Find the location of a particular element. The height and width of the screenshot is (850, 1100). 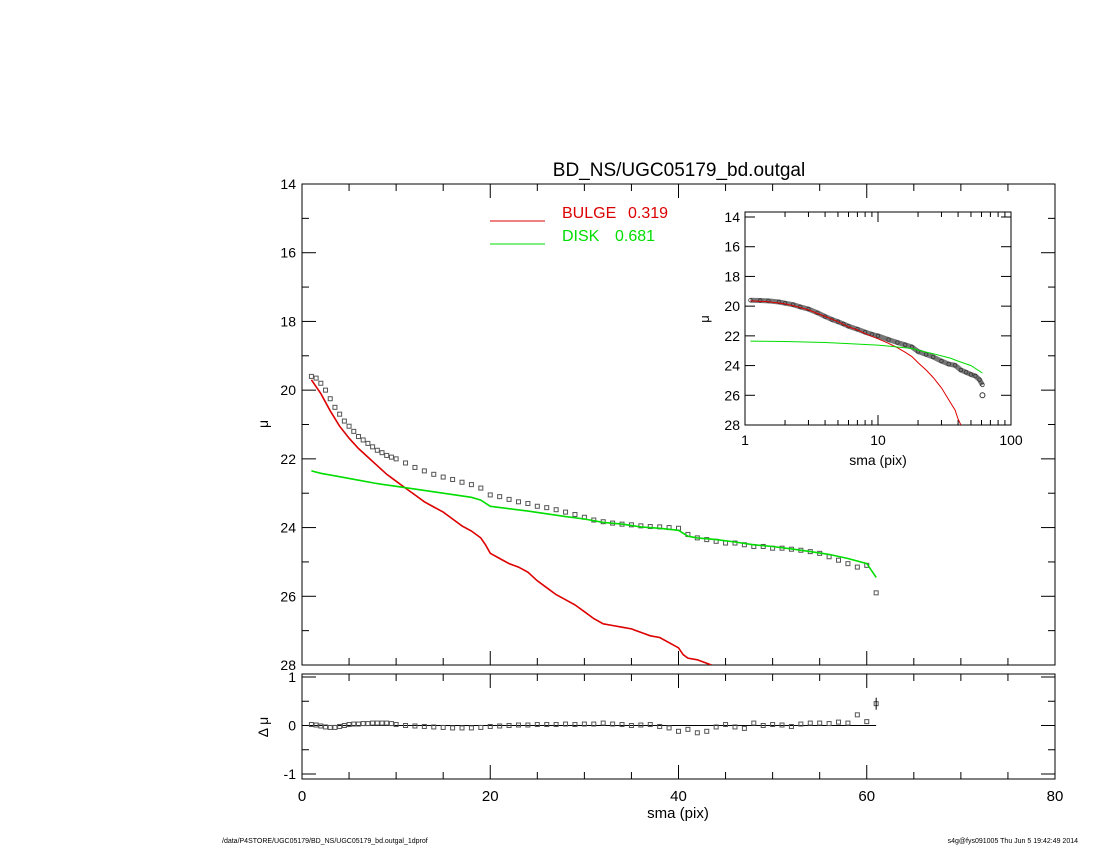

inset-outlier-point is located at coordinates (982, 395).